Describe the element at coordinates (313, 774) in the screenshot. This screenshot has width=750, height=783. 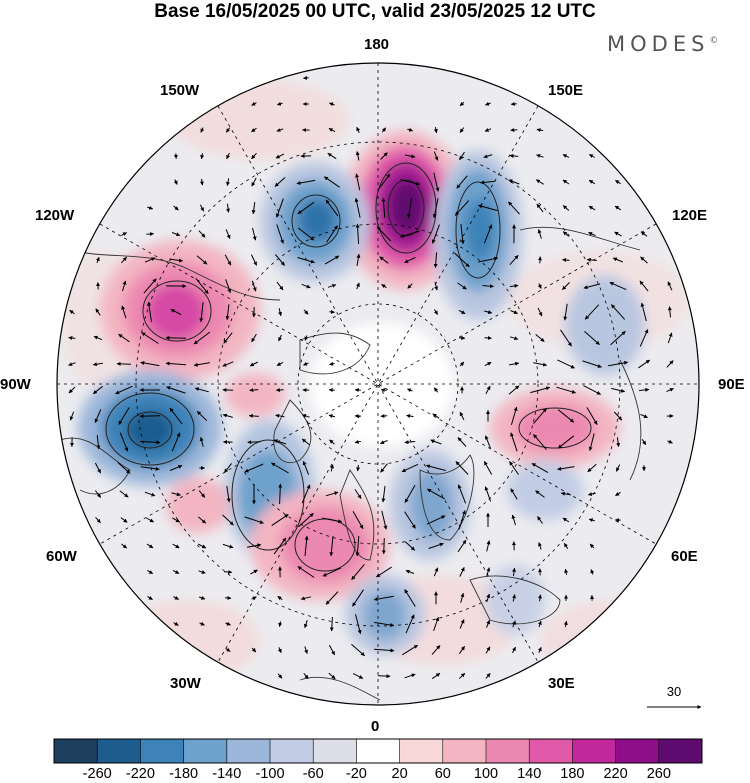
I see `colorbar-tick-label: -60` at that location.